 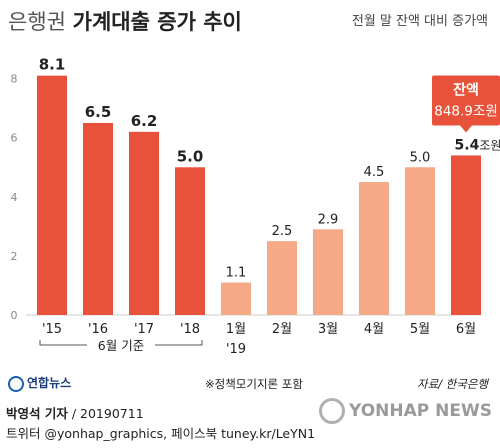 I want to click on x-tick-label: 4월, so click(x=374, y=329).